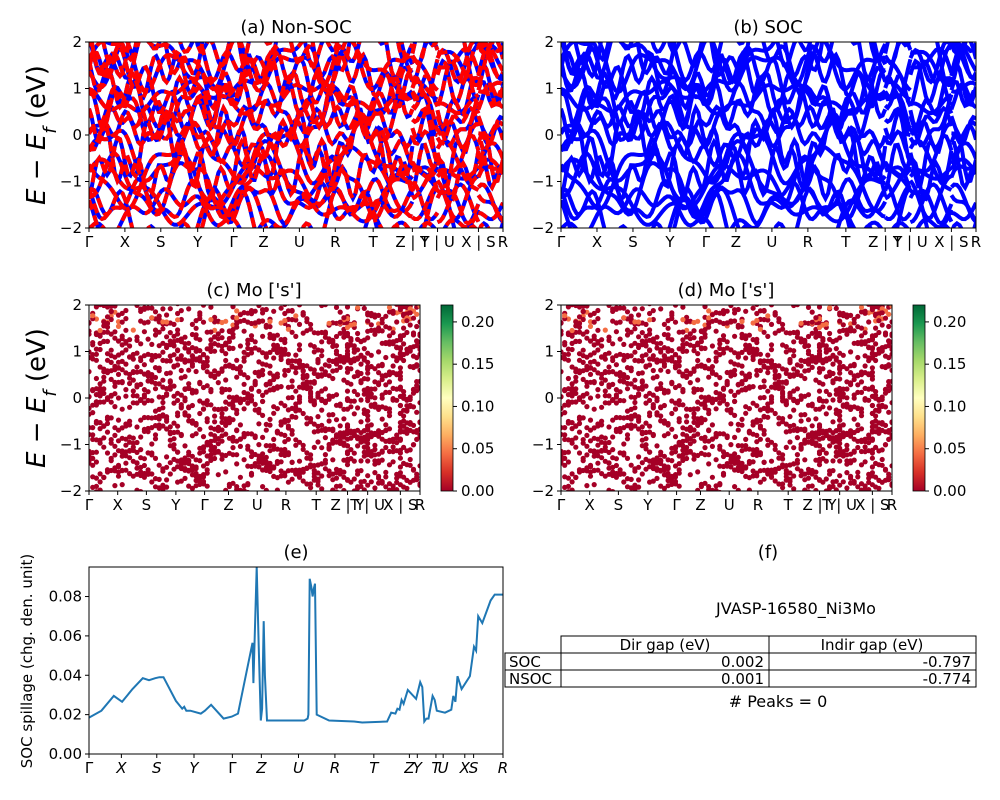  What do you see at coordinates (232, 768) in the screenshot?
I see `xtick-label: Γ` at bounding box center [232, 768].